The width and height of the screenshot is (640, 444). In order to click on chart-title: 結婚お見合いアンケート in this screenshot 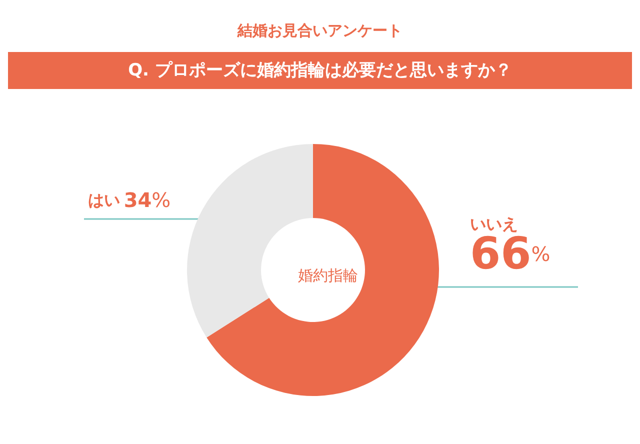, I will do `click(319, 31)`.